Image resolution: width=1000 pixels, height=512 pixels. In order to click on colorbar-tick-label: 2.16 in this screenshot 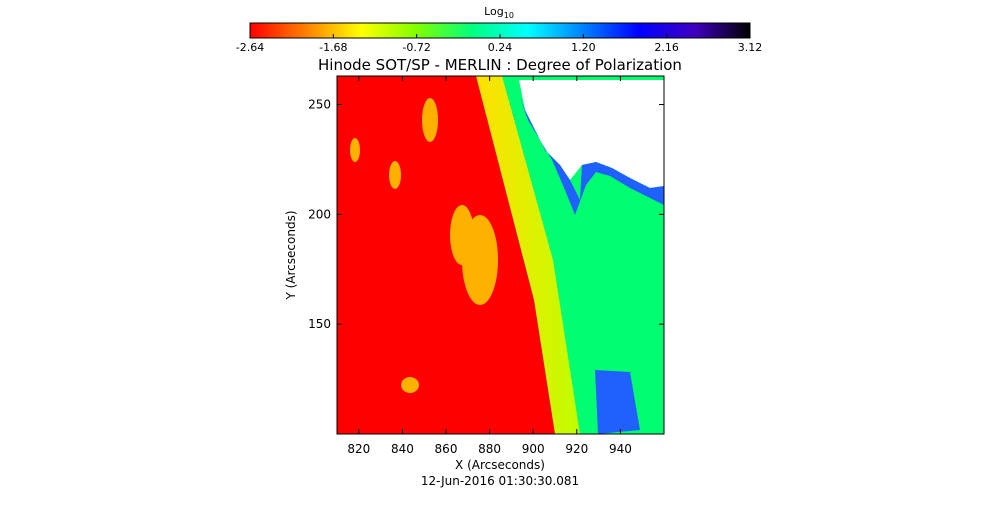, I will do `click(666, 47)`.